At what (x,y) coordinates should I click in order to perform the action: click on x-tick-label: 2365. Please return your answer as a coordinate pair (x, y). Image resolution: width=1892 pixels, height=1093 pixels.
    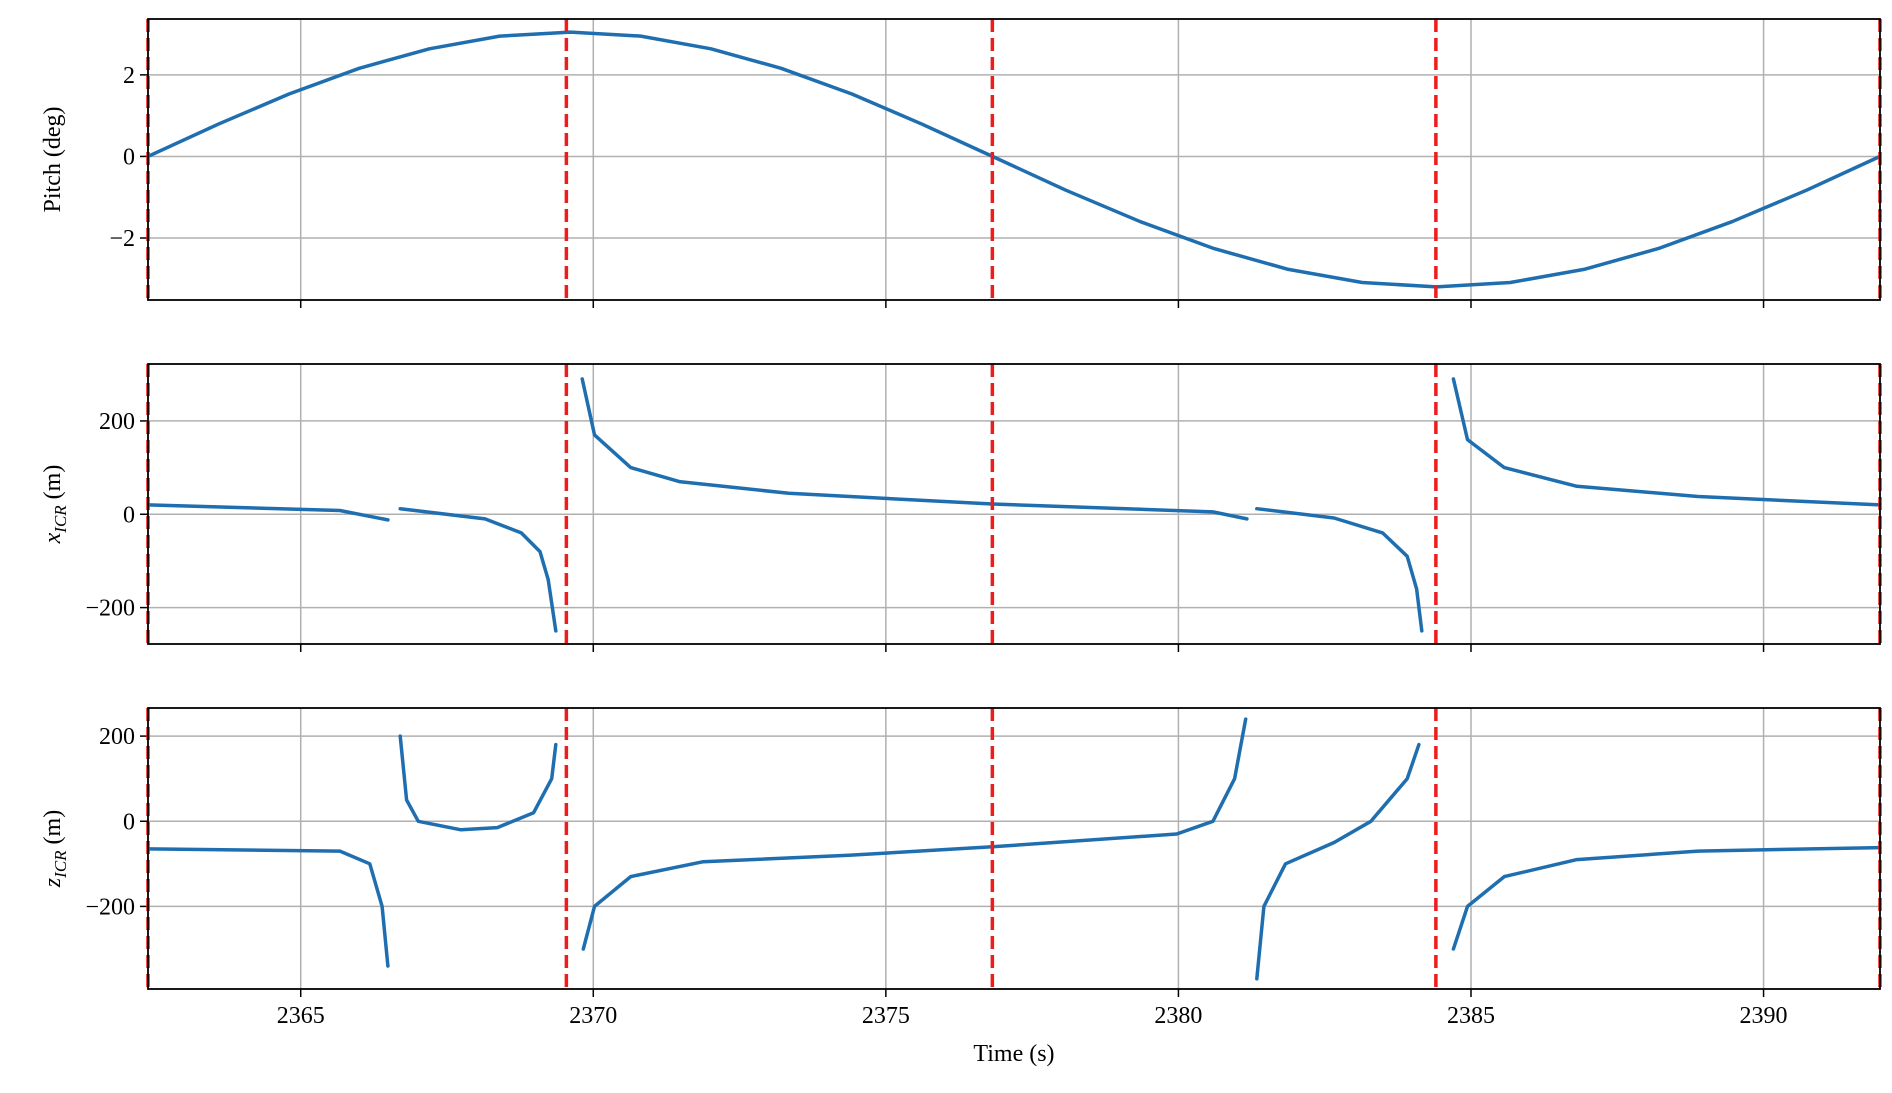
    Looking at the image, I should click on (301, 1016).